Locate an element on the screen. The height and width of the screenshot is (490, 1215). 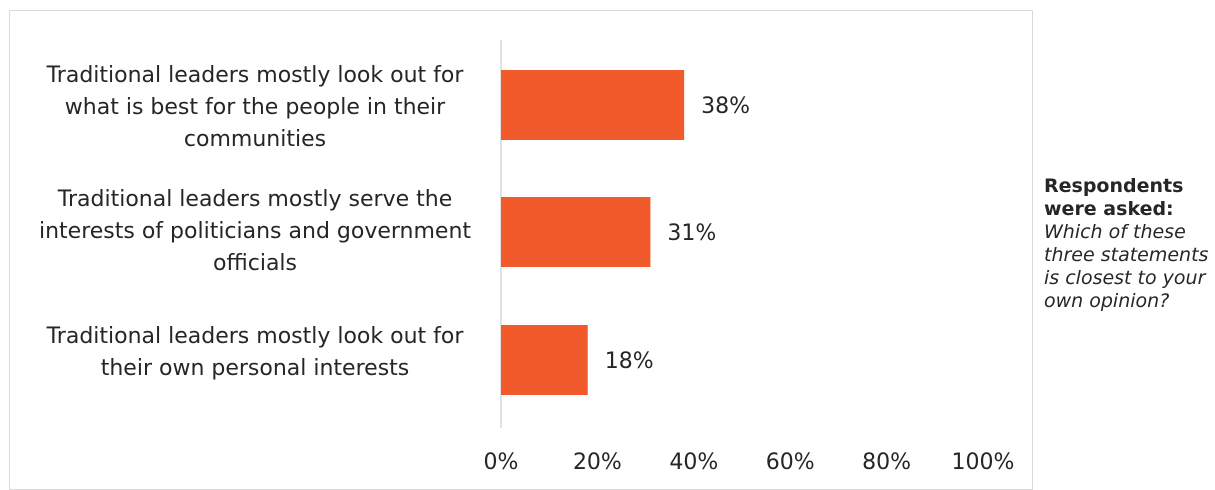
x-tick-label-5: 100% is located at coordinates (983, 462).